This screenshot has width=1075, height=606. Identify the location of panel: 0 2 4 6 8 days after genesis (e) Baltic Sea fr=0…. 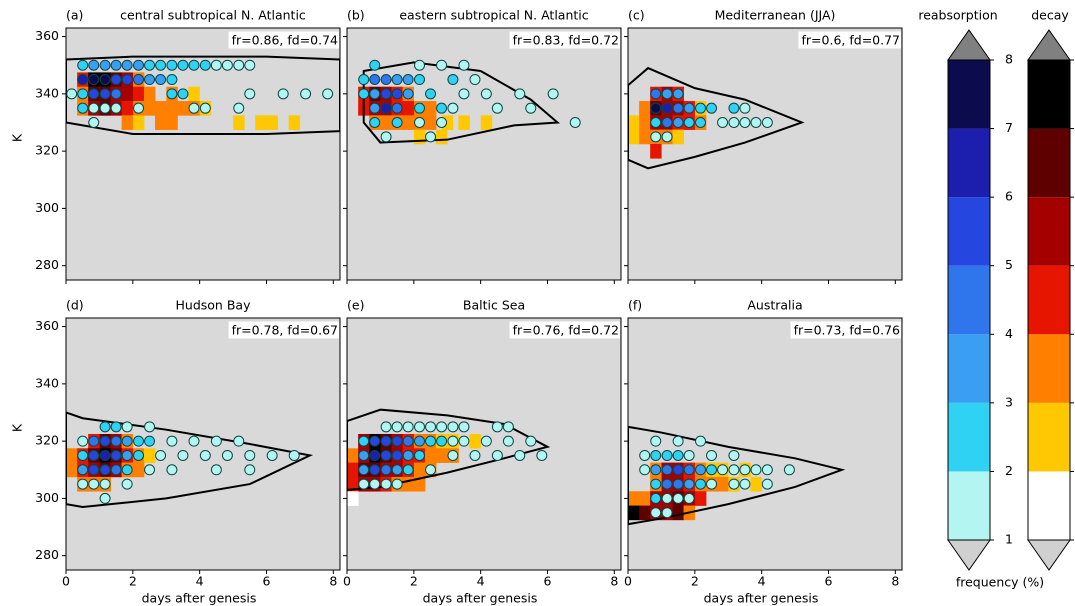
(482, 452).